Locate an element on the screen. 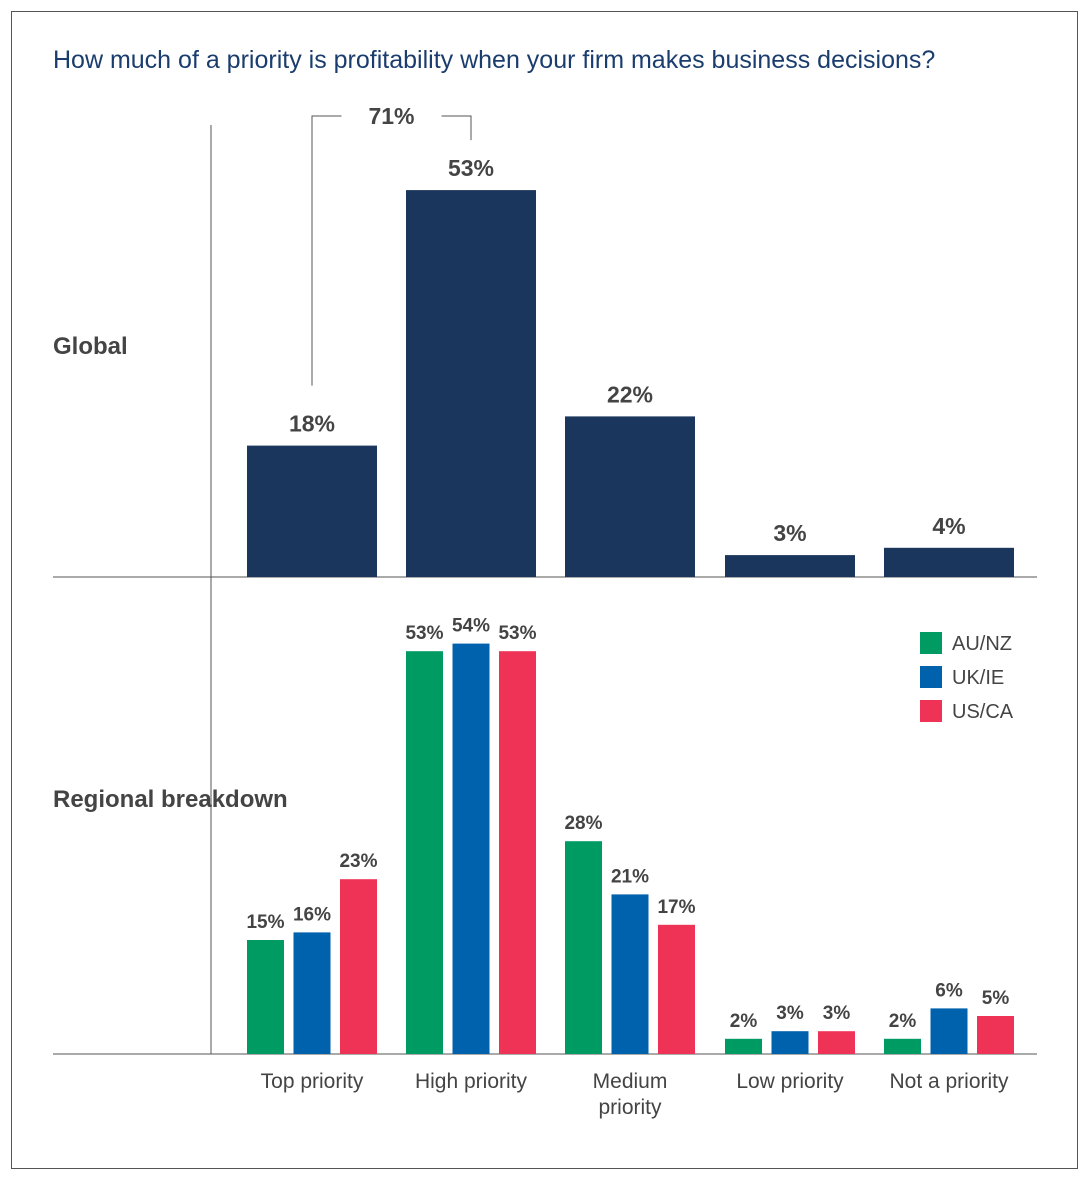 This screenshot has height=1184, width=1088. global-value-label: 53% is located at coordinates (471, 168).